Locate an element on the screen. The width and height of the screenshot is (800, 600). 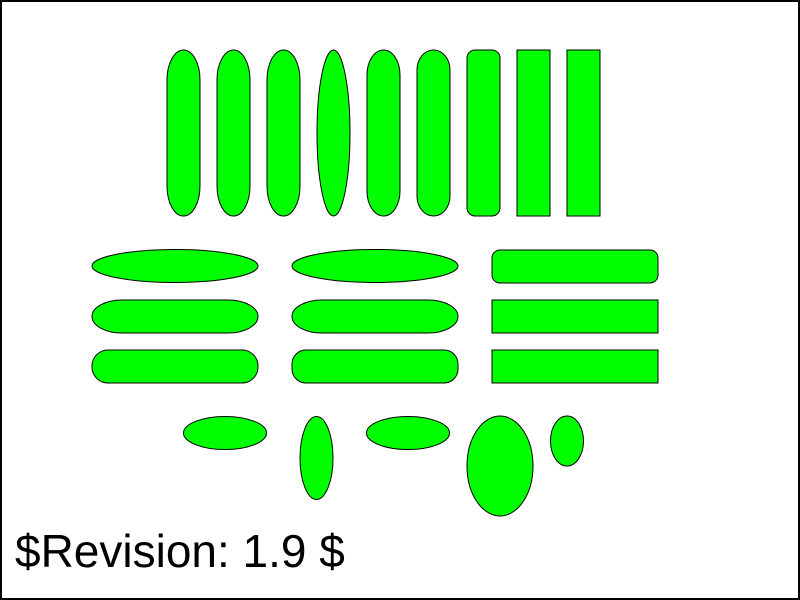
large-ellipse is located at coordinates (500, 466).